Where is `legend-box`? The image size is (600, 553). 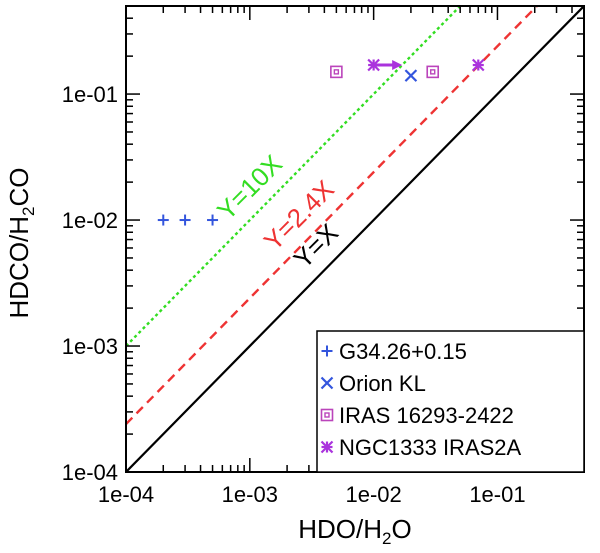
legend-box is located at coordinates (450, 401).